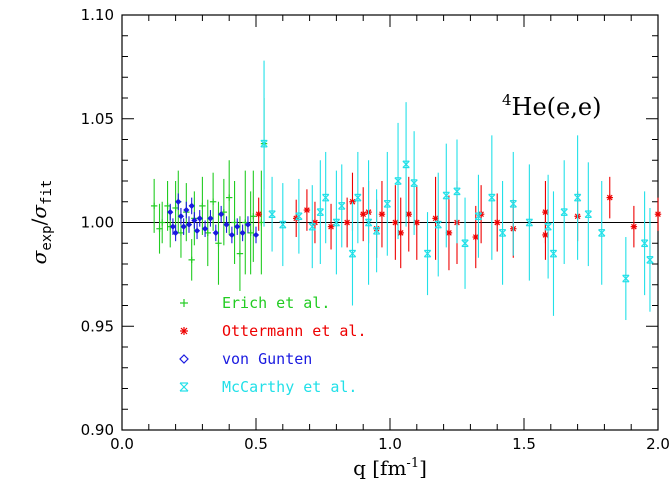 This screenshot has width=671, height=488. I want to click on y-tick-label: 1.00, so click(97, 223).